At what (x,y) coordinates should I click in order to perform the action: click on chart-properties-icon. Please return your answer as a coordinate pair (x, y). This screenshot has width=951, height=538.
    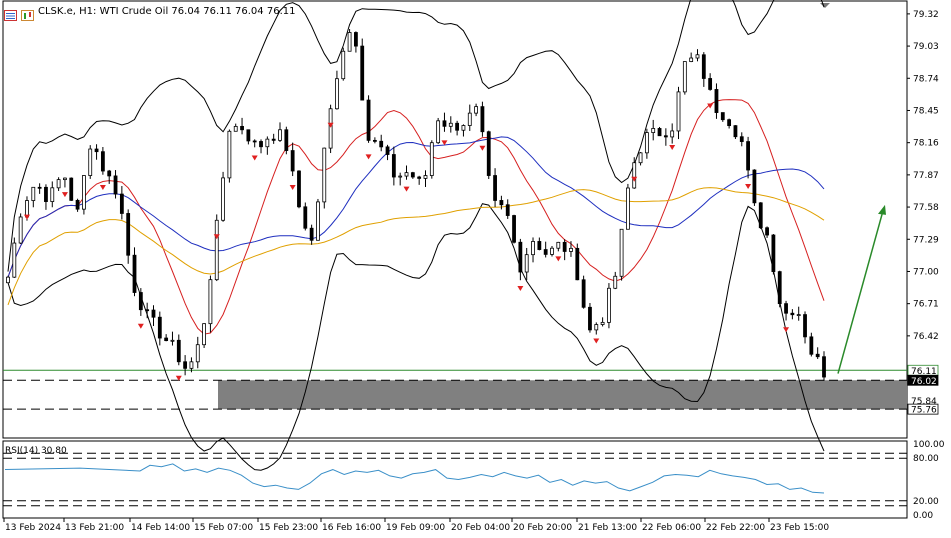
    Looking at the image, I should click on (27, 13).